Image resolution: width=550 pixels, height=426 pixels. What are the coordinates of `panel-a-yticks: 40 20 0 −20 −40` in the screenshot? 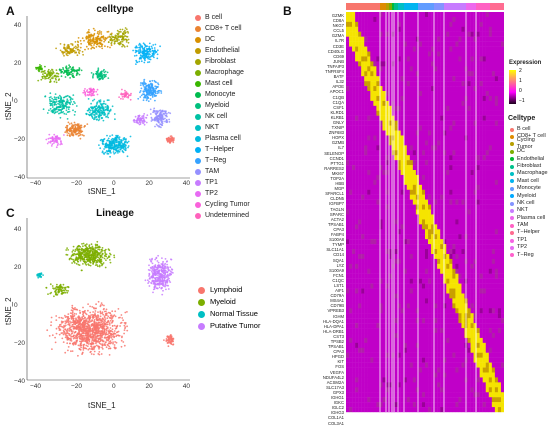 It's located at (20, 101).